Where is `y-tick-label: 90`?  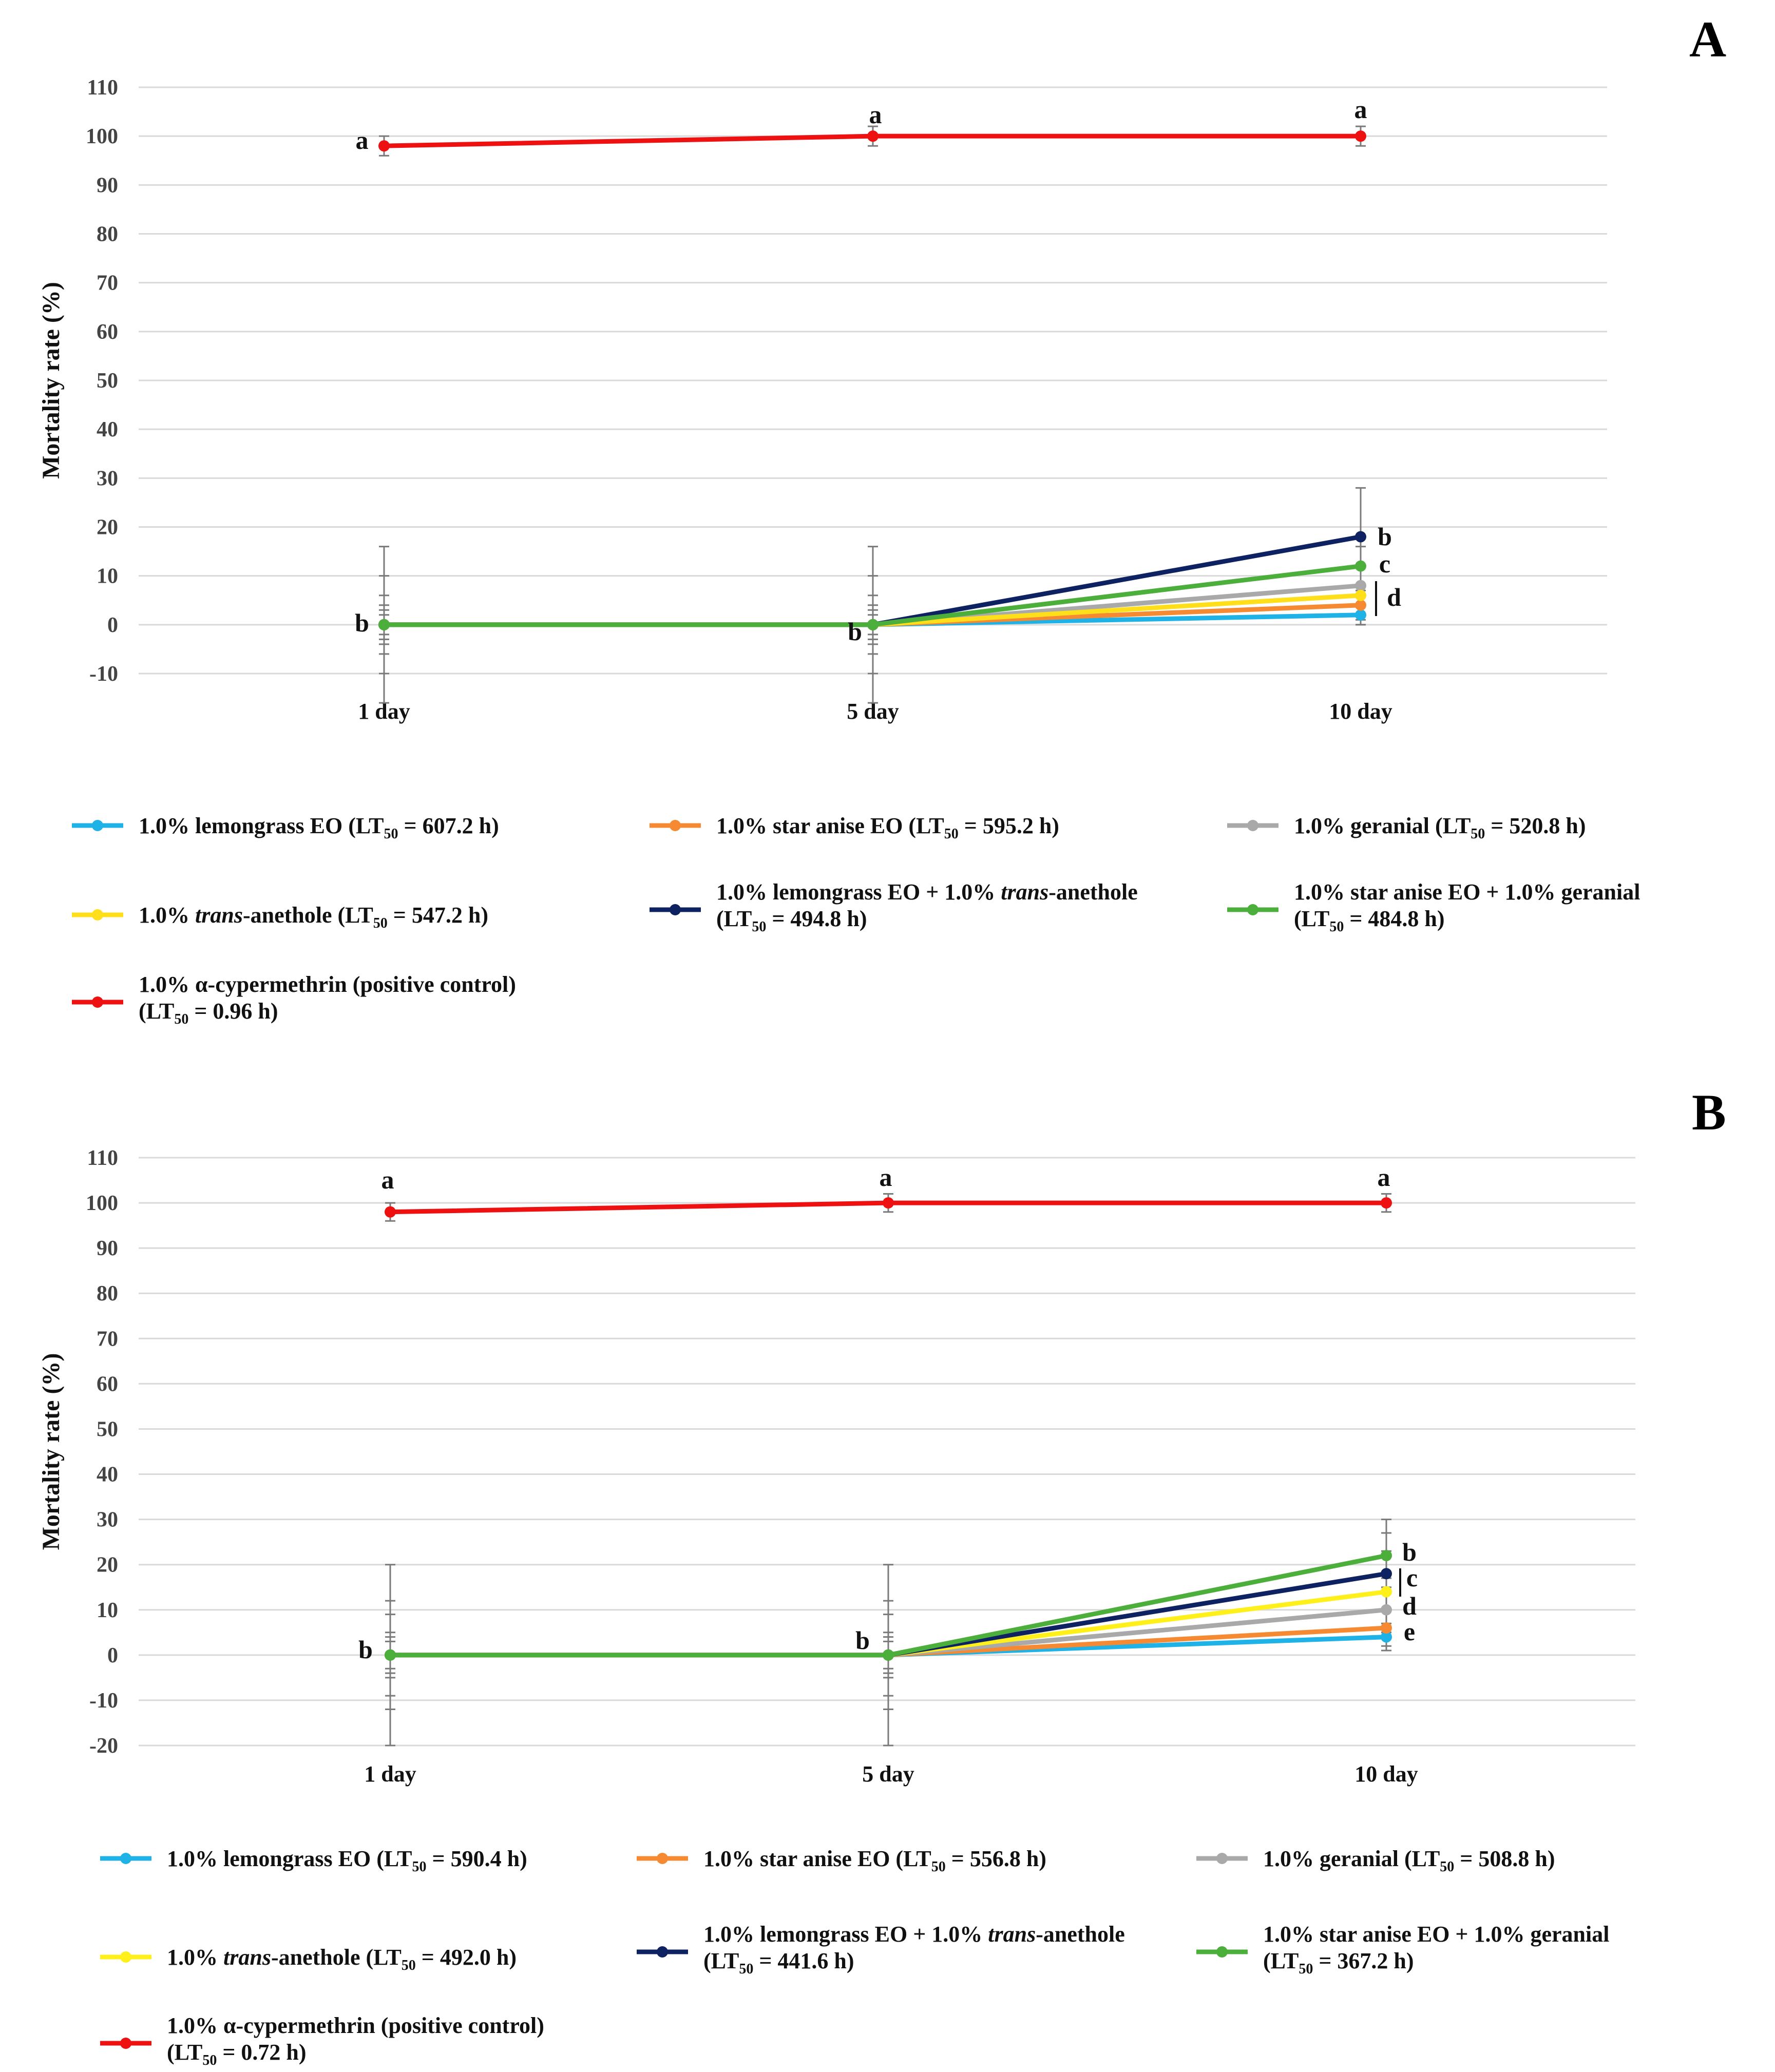
y-tick-label: 90 is located at coordinates (107, 1248).